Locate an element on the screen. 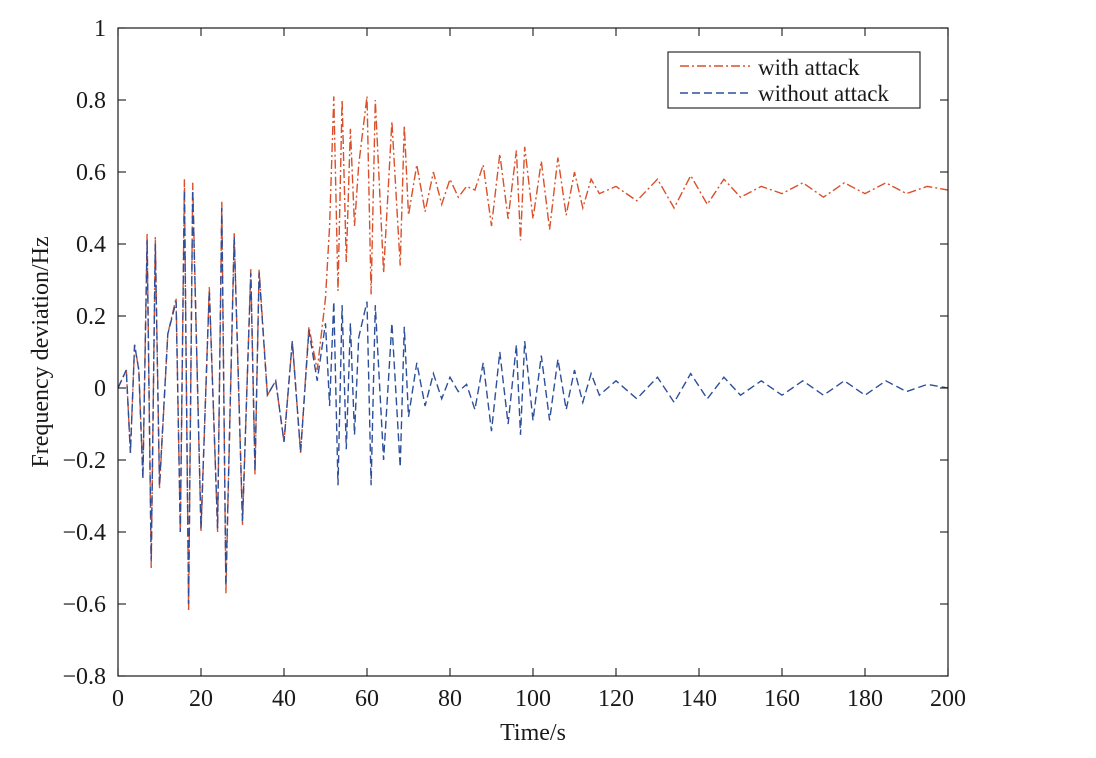 This screenshot has width=1096, height=758. x-tick-label: 180 is located at coordinates (865, 699).